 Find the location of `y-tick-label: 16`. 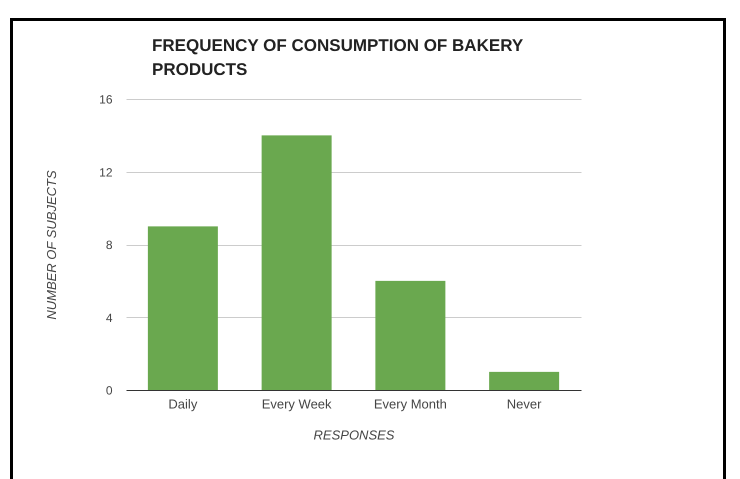

y-tick-label: 16 is located at coordinates (106, 99).